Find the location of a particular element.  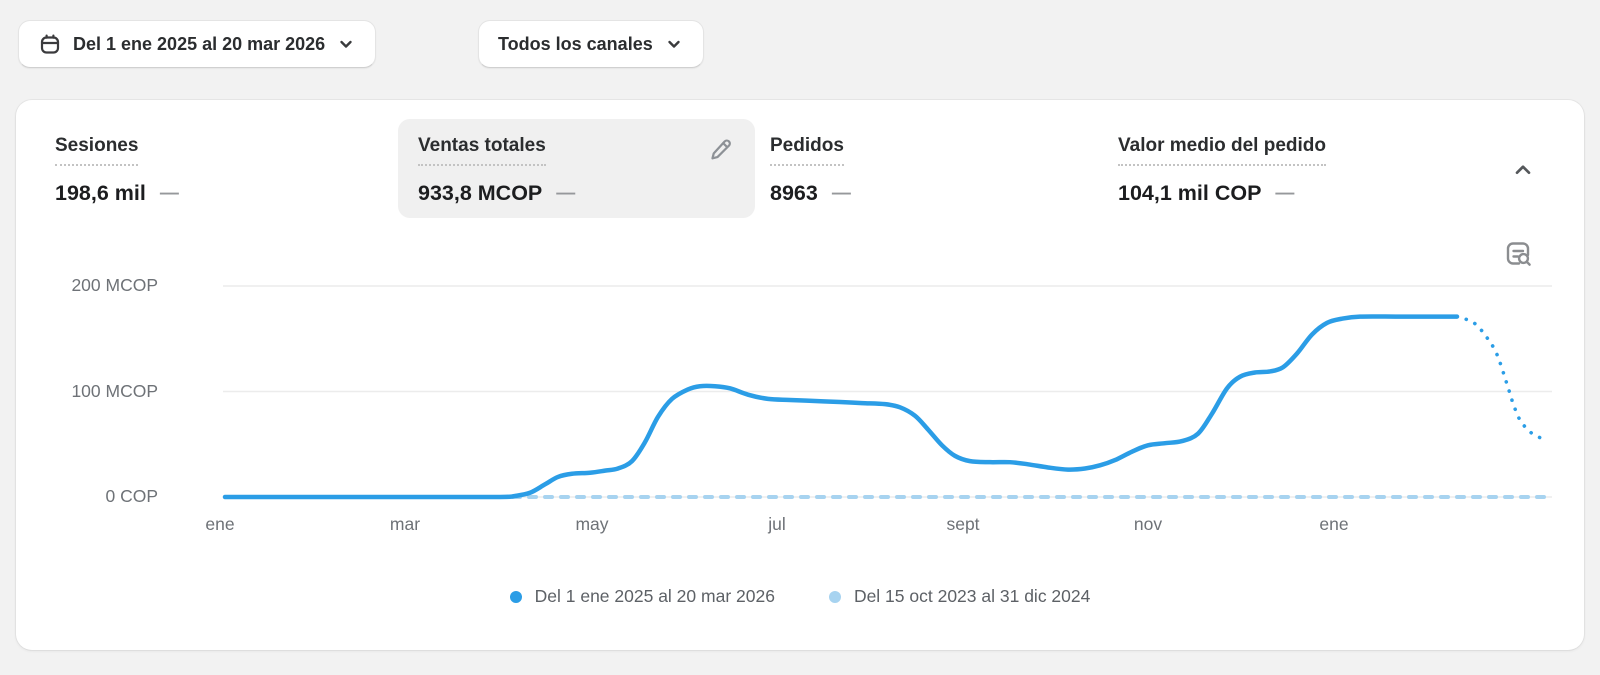

magnify-list-icon is located at coordinates (1518, 254).